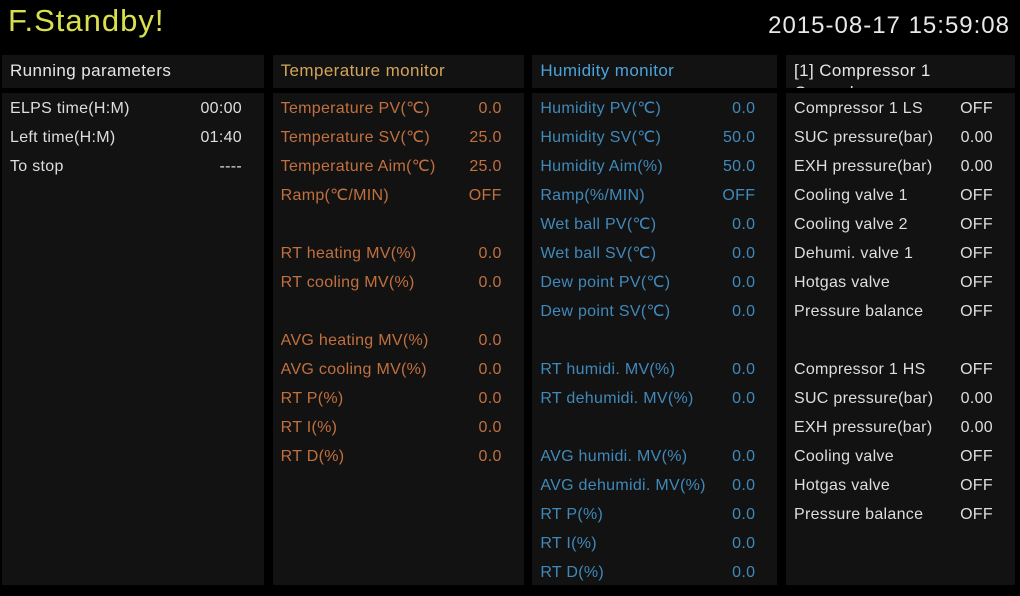 The width and height of the screenshot is (1020, 596). I want to click on monitor-row: AVG dehumidi. MV(%) 0.0, so click(654, 485).